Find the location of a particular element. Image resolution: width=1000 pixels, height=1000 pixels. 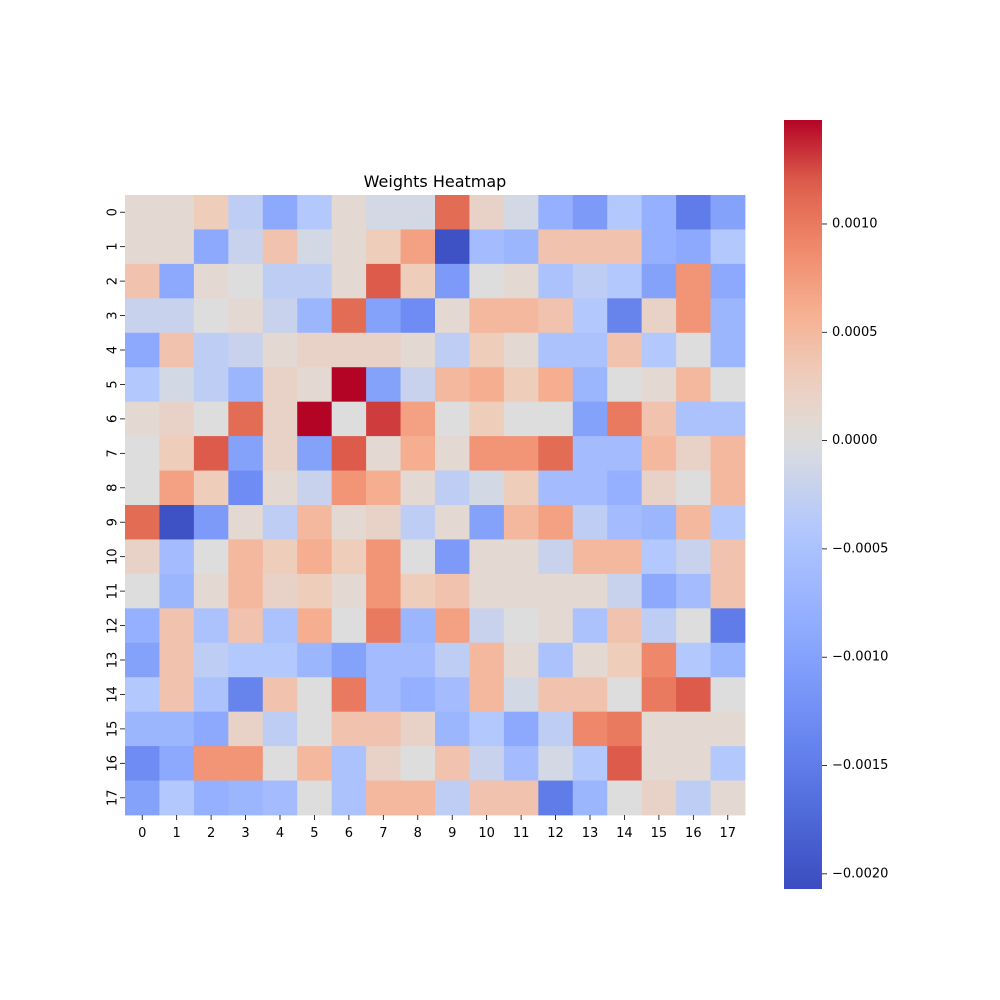

heatmap-cell-r2-c0 is located at coordinates (142, 281).